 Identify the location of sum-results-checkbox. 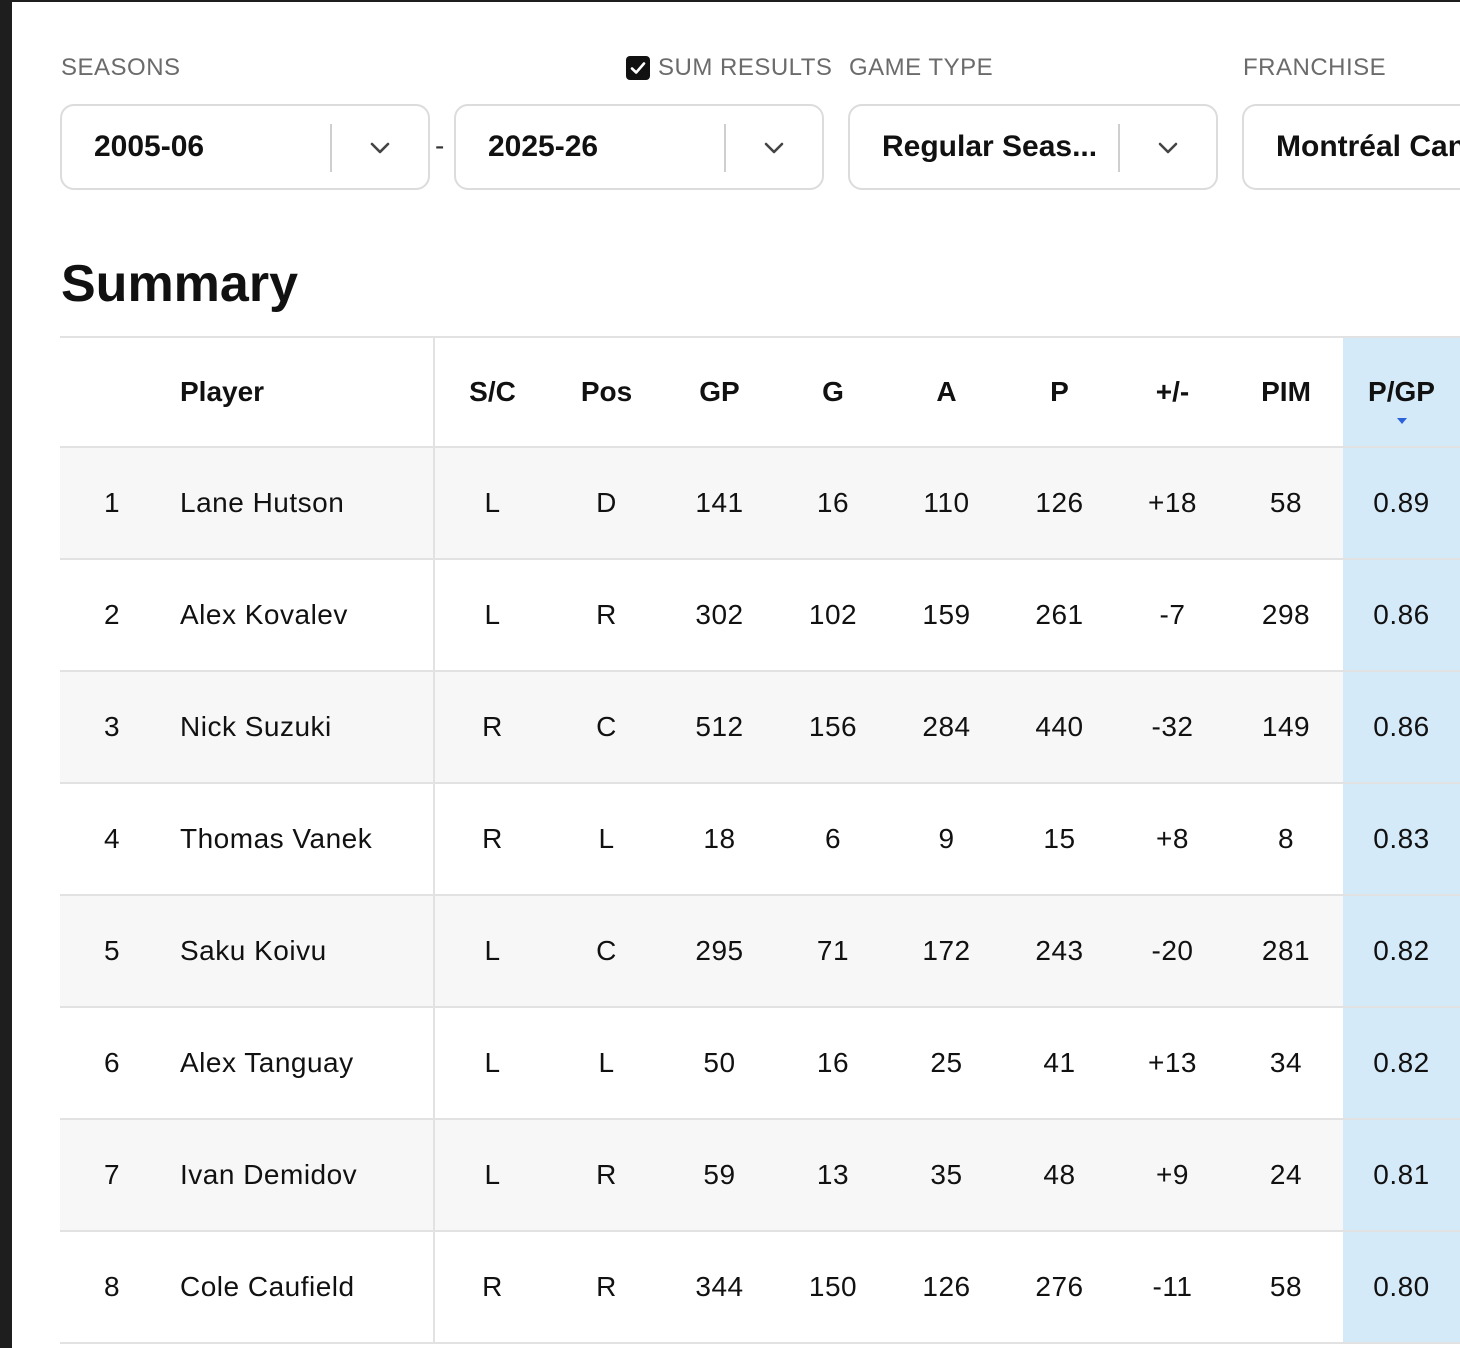
(638, 68).